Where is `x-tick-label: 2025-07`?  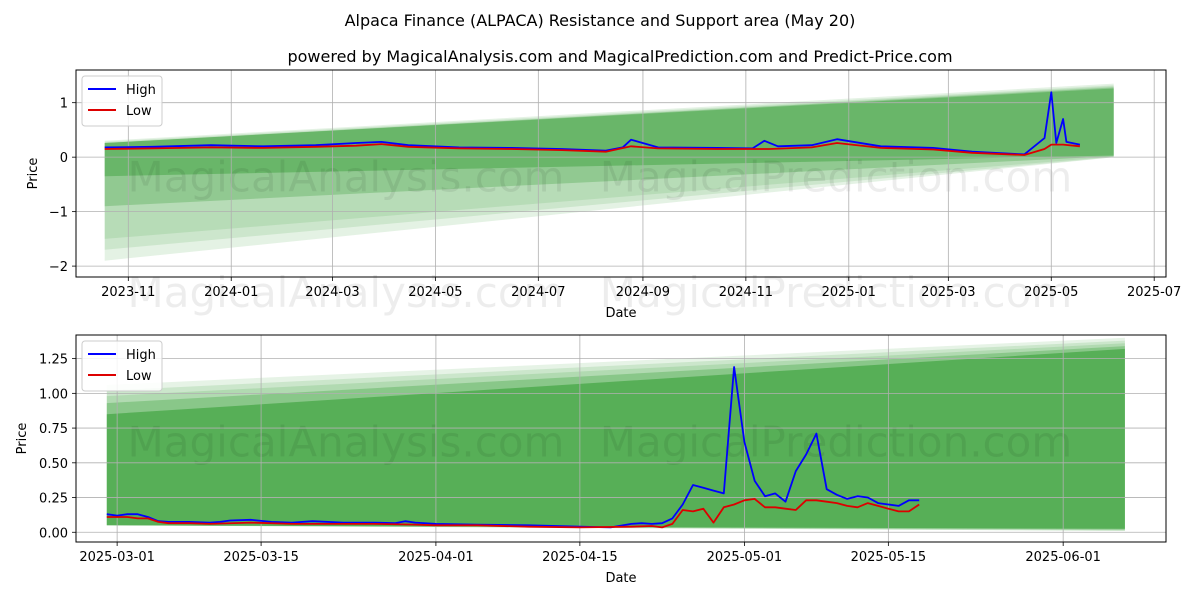
x-tick-label: 2025-07 is located at coordinates (1154, 292).